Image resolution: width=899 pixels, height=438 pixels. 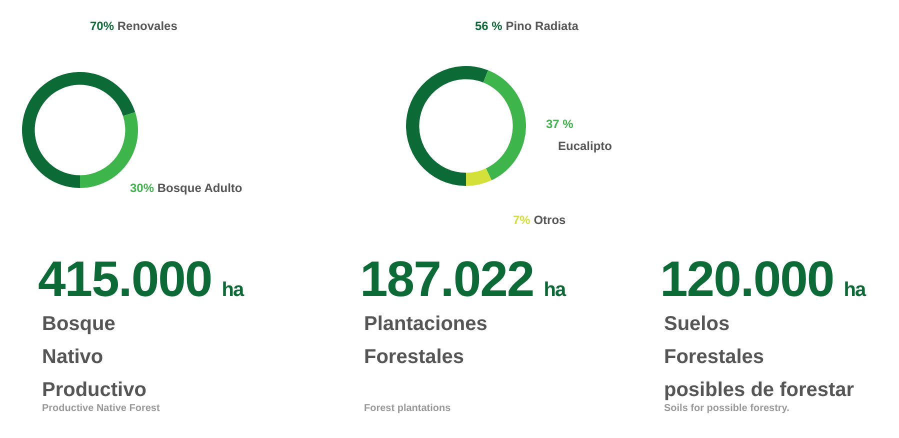 What do you see at coordinates (142, 188) in the screenshot?
I see `data-label: 30%` at bounding box center [142, 188].